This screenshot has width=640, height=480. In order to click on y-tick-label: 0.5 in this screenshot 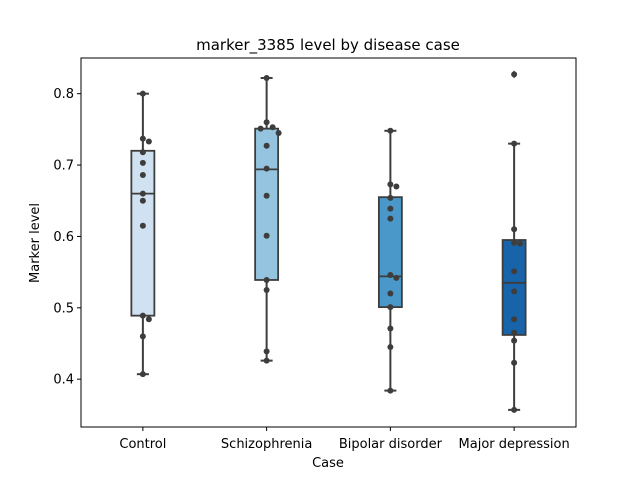, I will do `click(63, 308)`.